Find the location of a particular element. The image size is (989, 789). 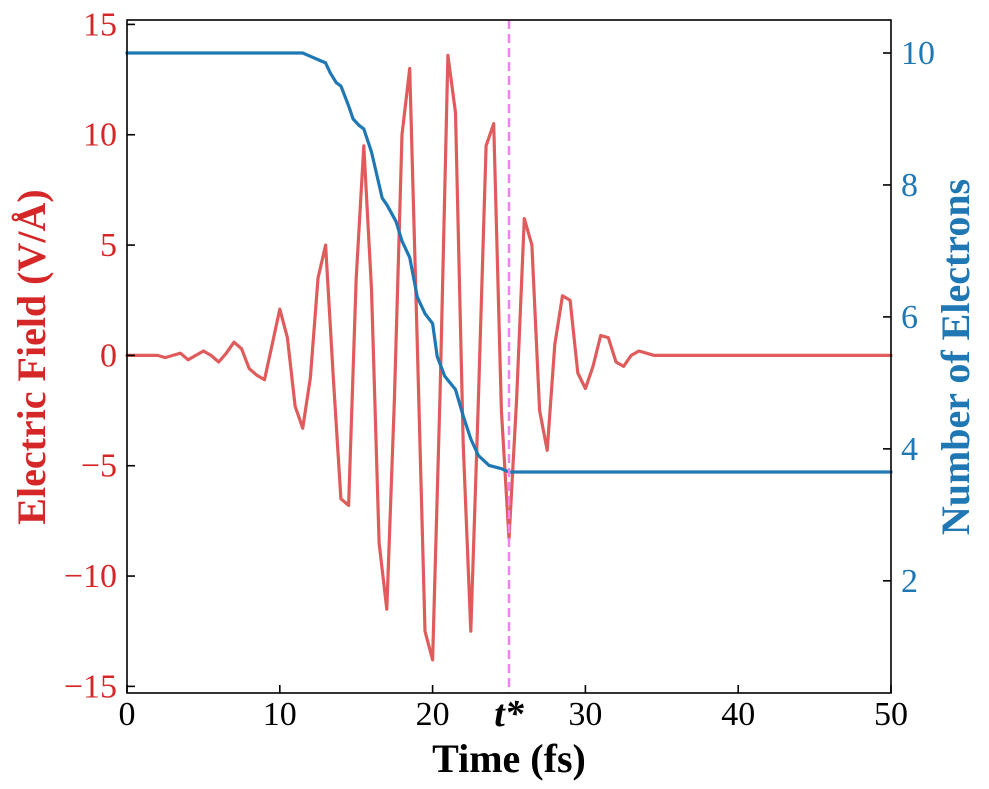

x-axis-title: Time (fs) is located at coordinates (509, 758).